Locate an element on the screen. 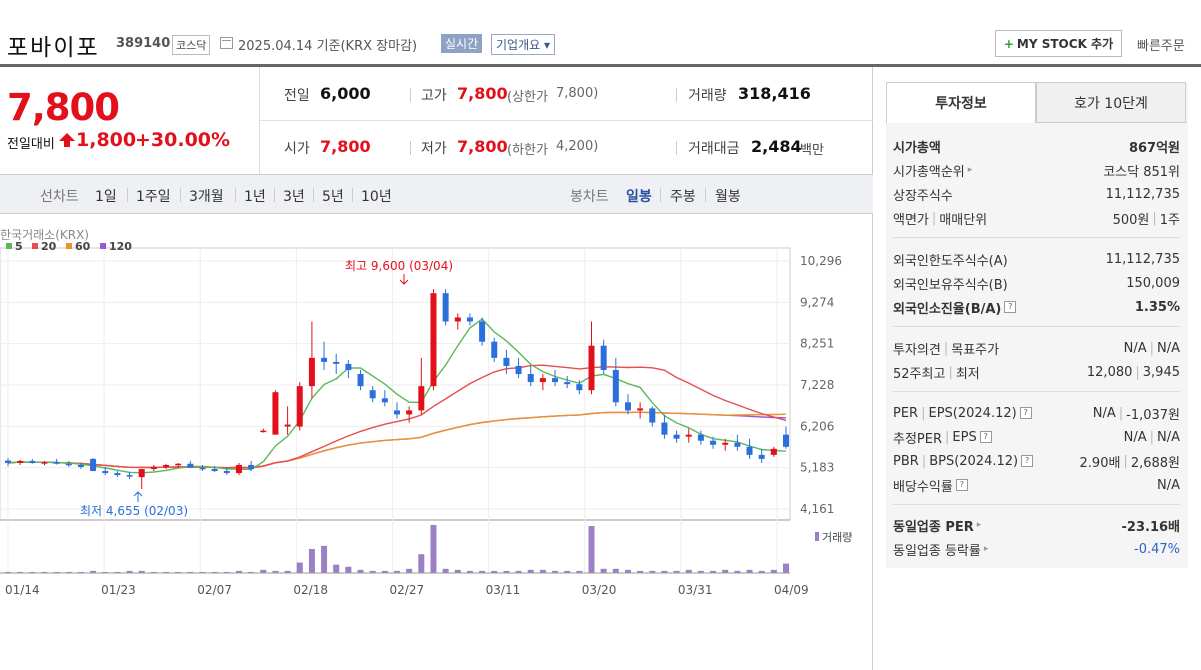 This screenshot has width=1201, height=670. plus-icon: + is located at coordinates (1008, 43).